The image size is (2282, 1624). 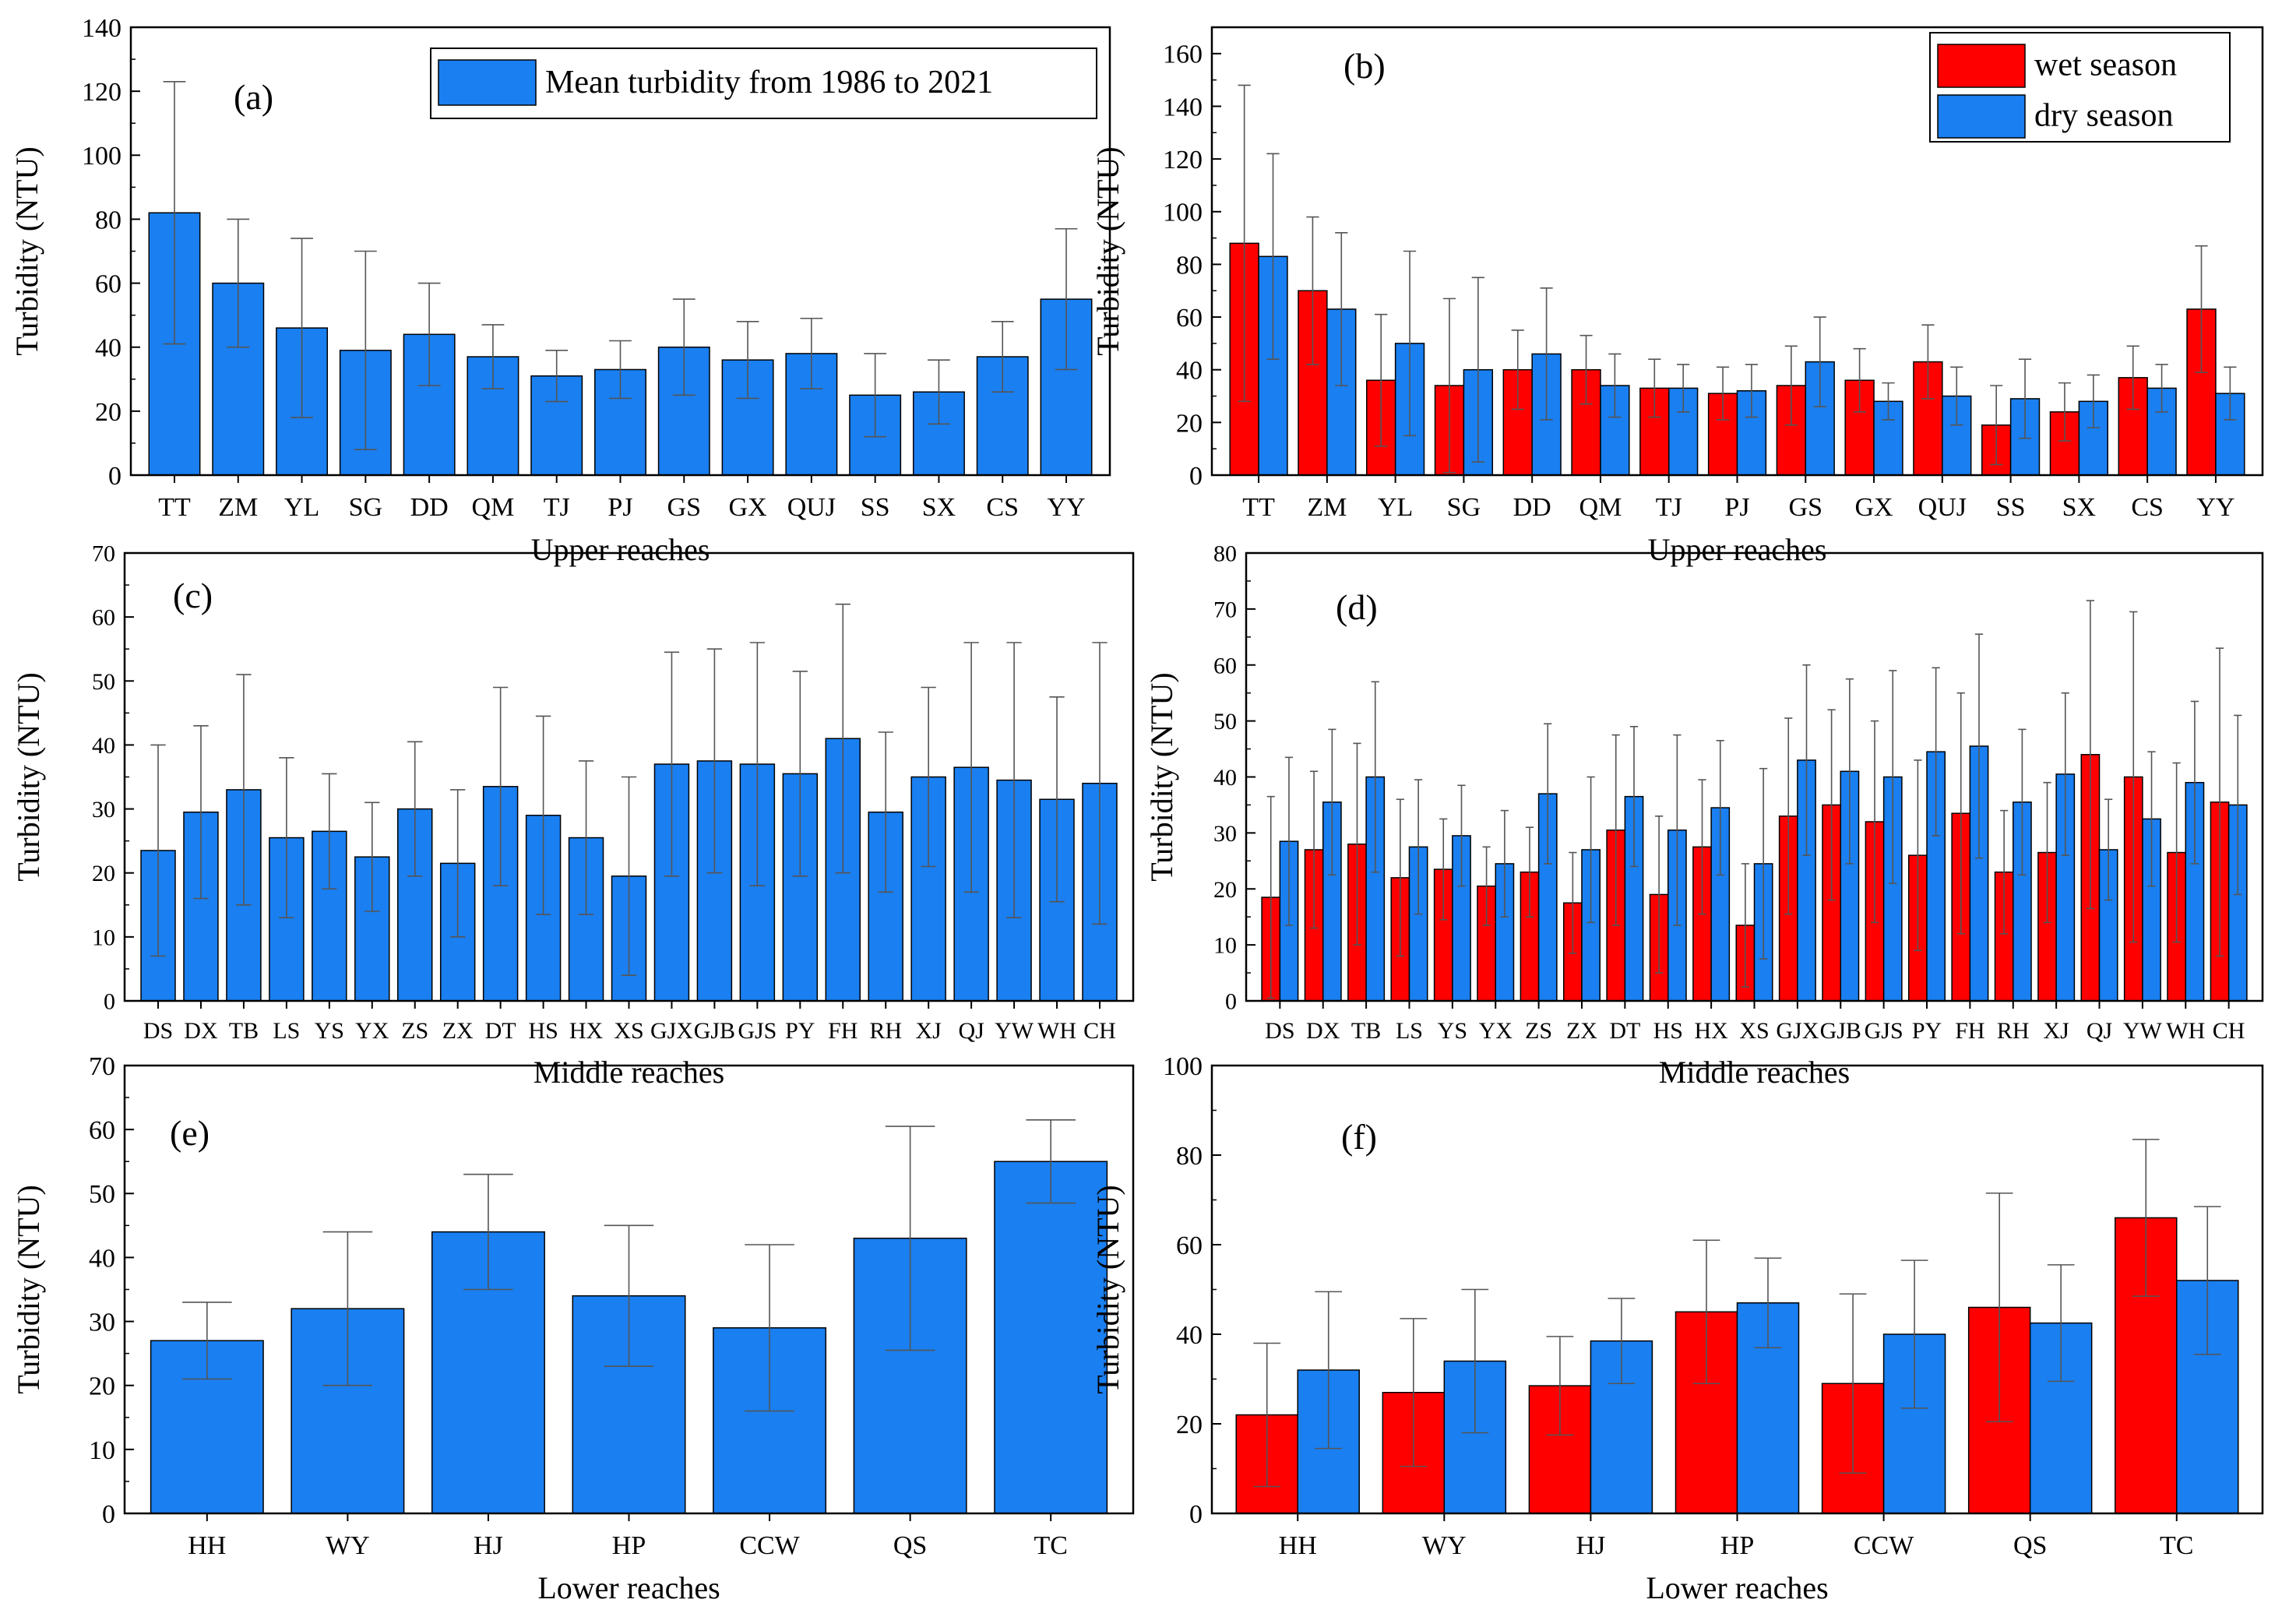 I want to click on x-tick-label-qs: QS, so click(x=2030, y=1545).